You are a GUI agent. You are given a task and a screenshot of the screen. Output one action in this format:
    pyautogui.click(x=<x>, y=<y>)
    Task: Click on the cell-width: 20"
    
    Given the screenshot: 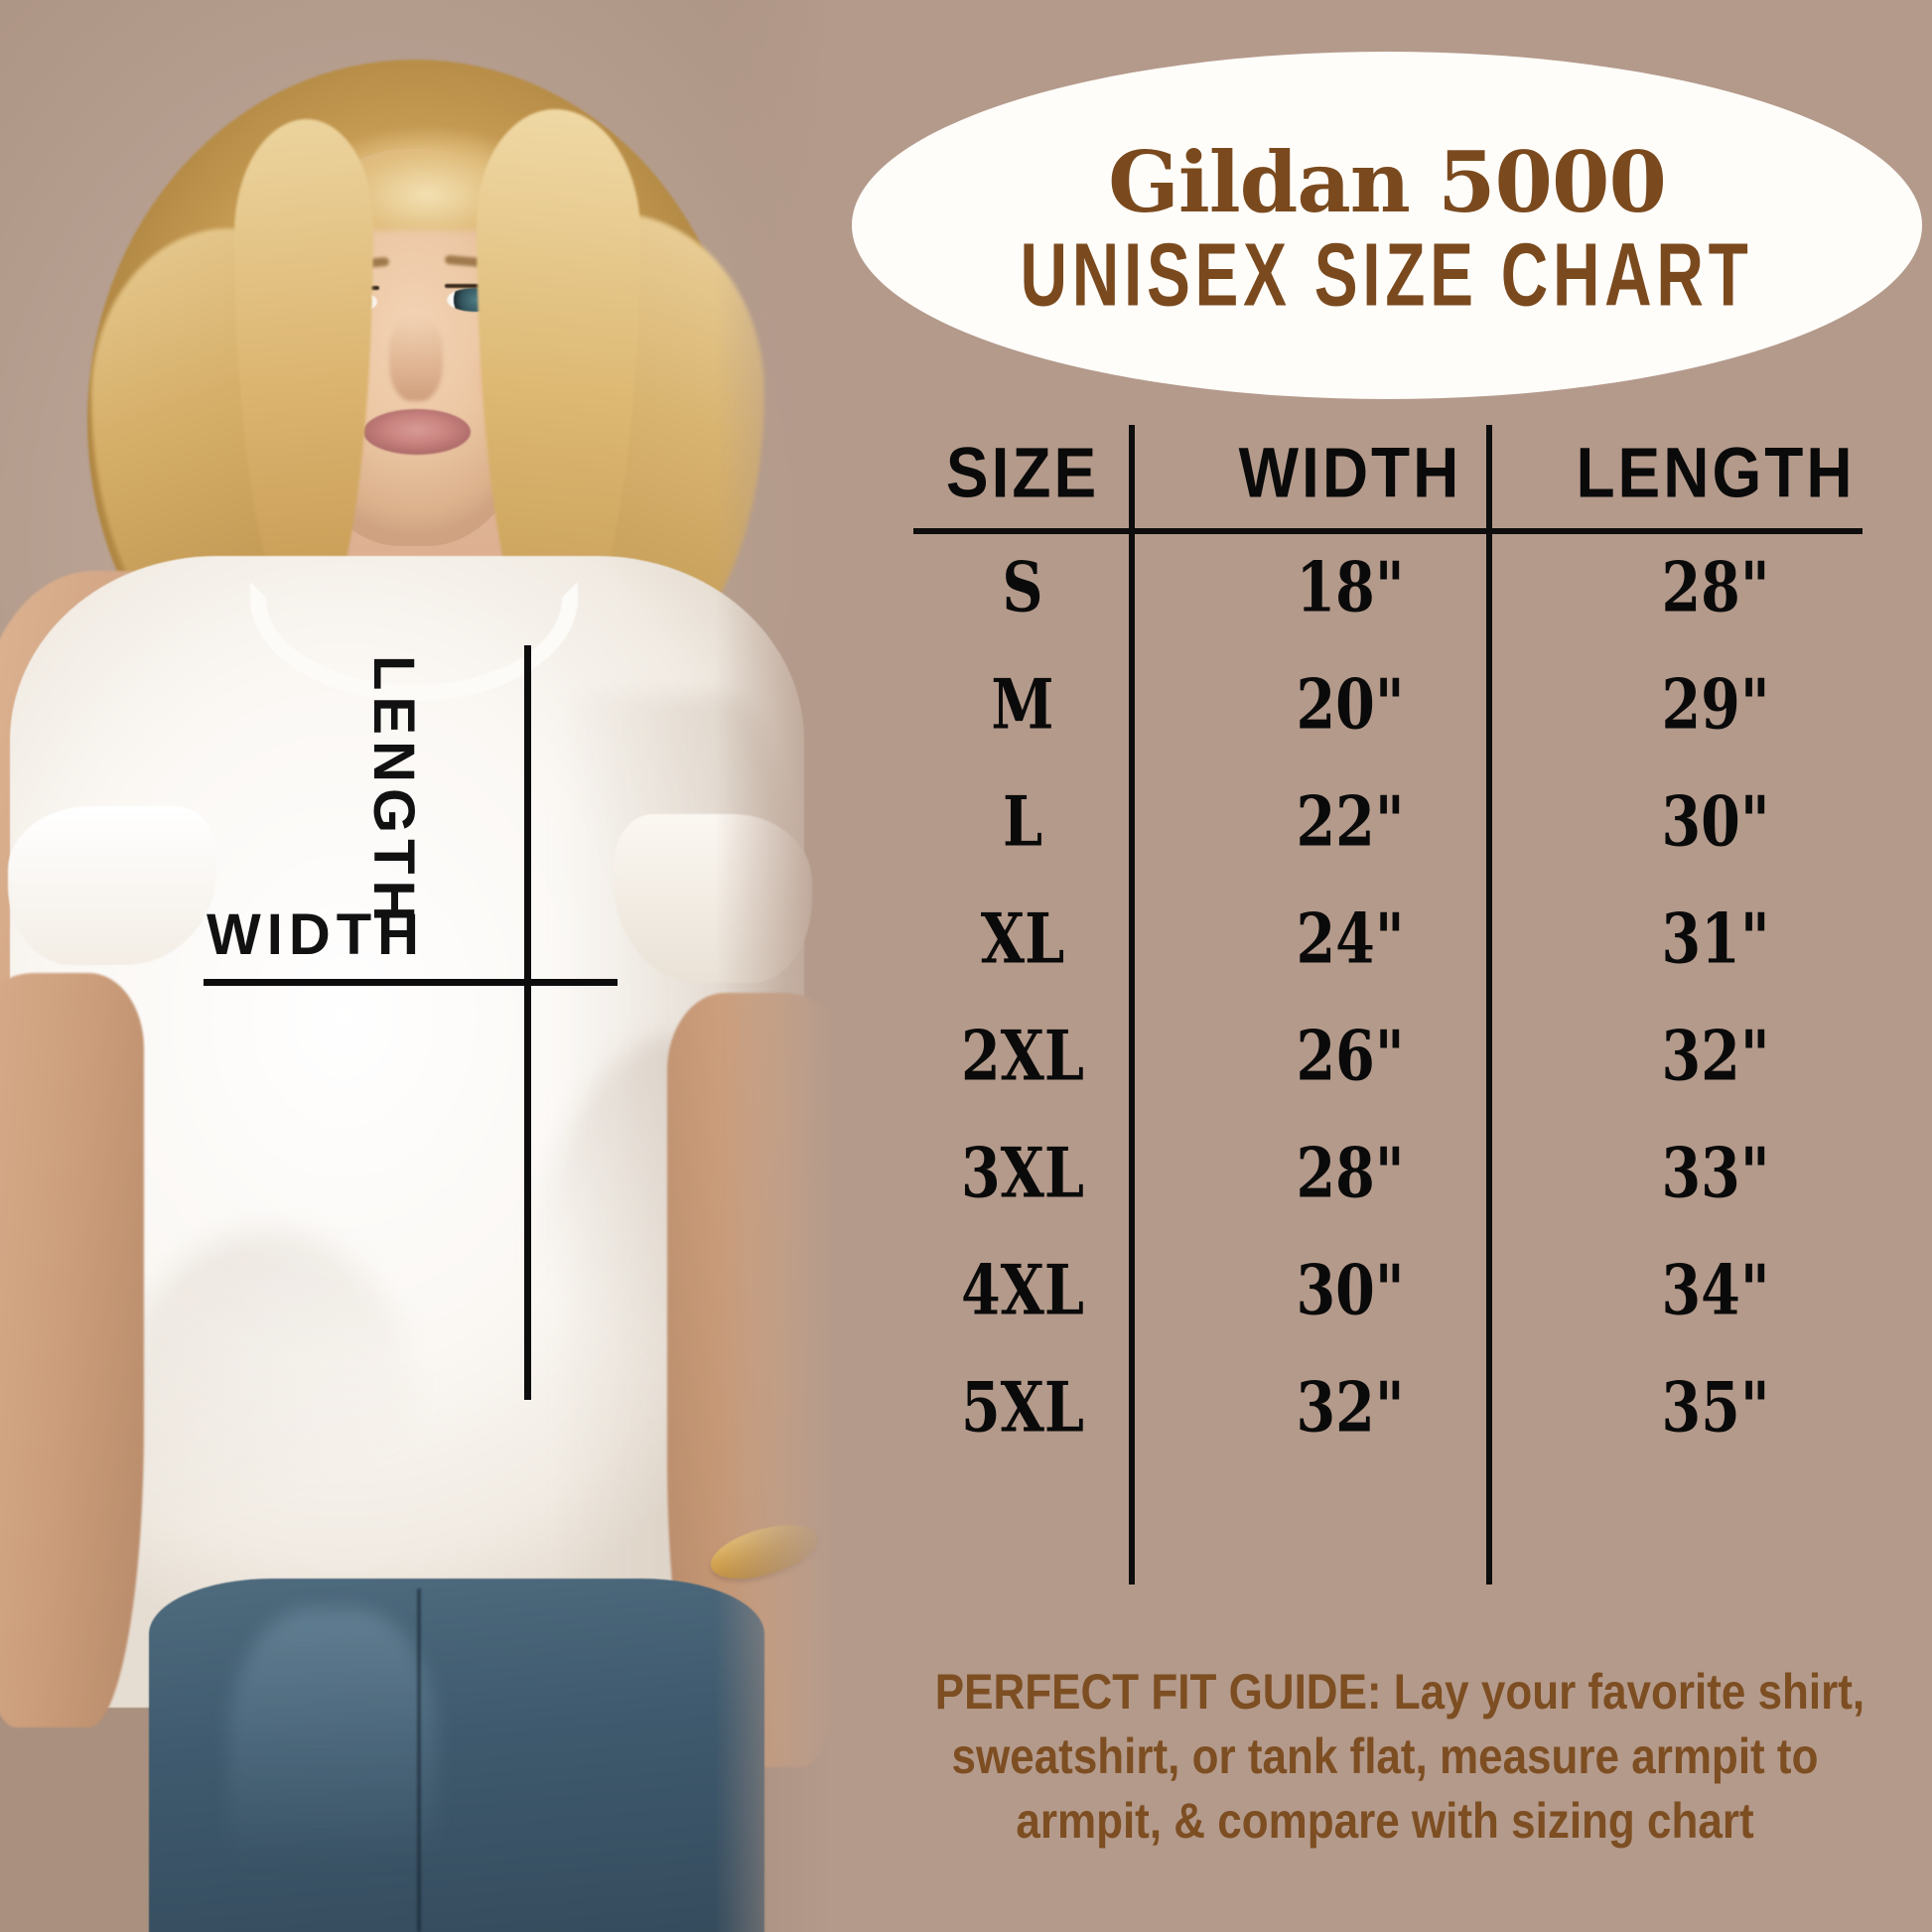 What is the action you would take?
    pyautogui.click(x=1350, y=704)
    